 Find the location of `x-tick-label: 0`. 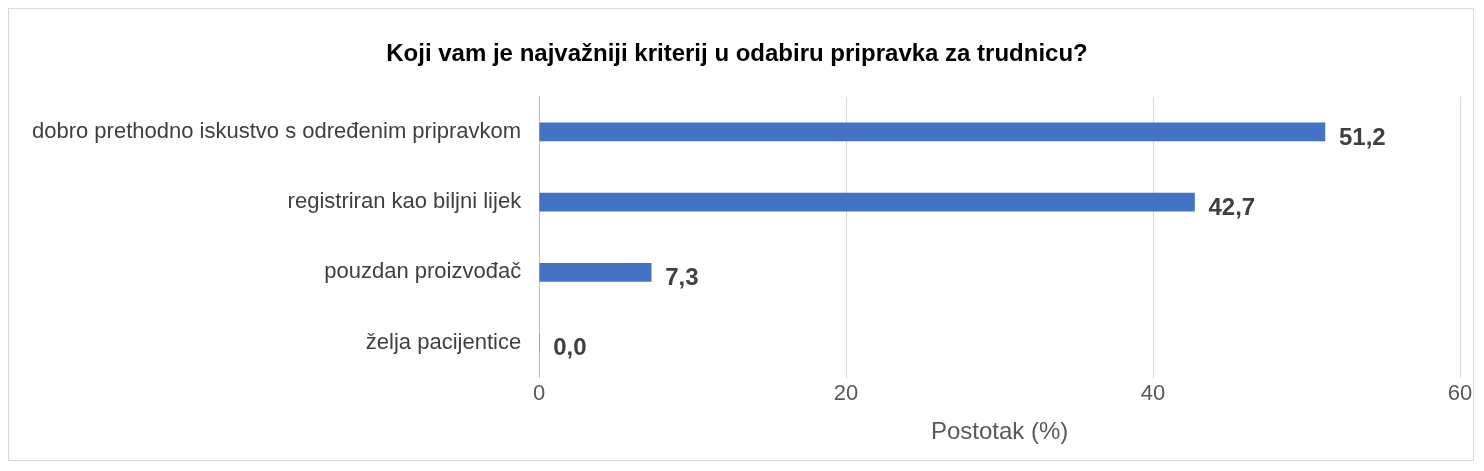

x-tick-label: 0 is located at coordinates (539, 393).